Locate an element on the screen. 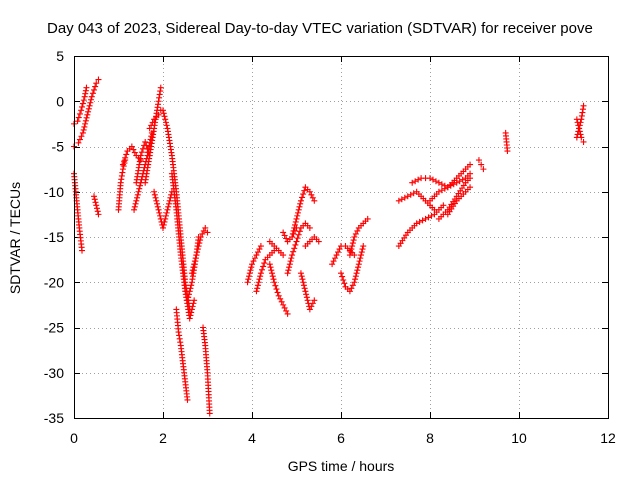 This screenshot has width=640, height=480. x-tick-label: 4 is located at coordinates (252, 438).